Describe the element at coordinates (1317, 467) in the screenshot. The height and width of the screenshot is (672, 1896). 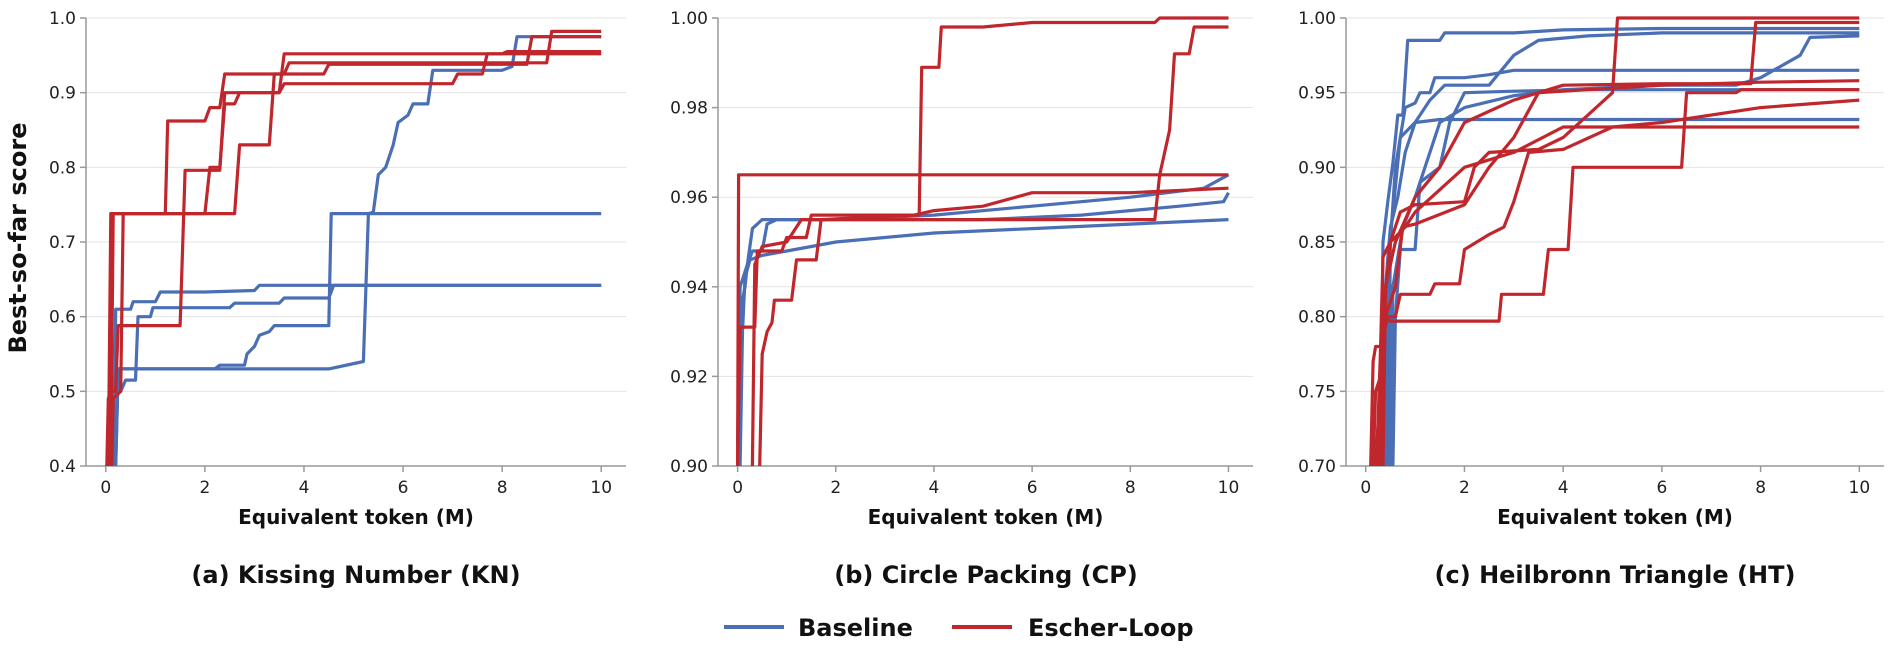
I see `y-tick-label: 0.70` at that location.